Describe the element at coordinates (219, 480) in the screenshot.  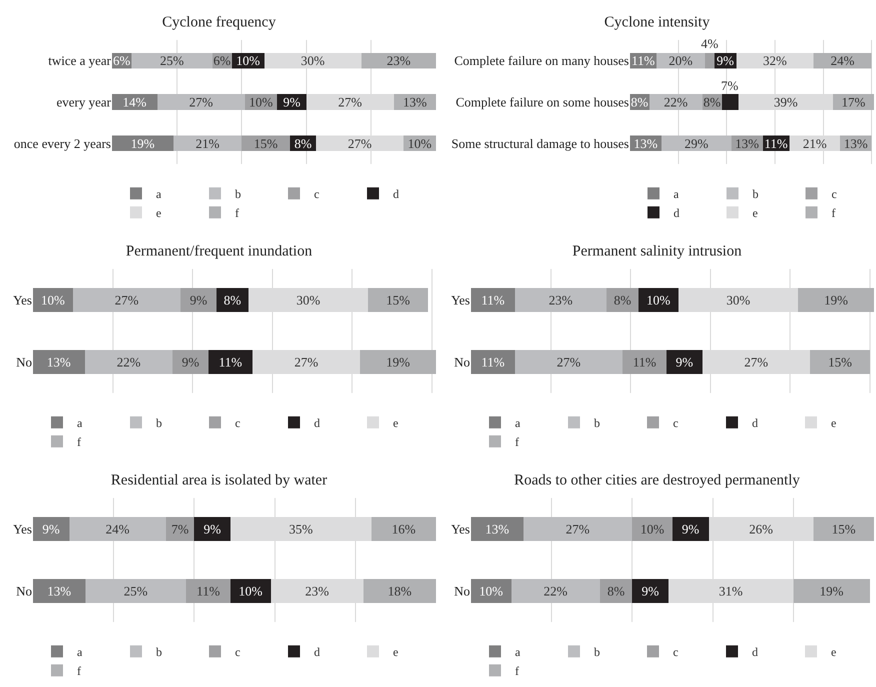
I see `chart-title: Residential area is isolated by water` at that location.